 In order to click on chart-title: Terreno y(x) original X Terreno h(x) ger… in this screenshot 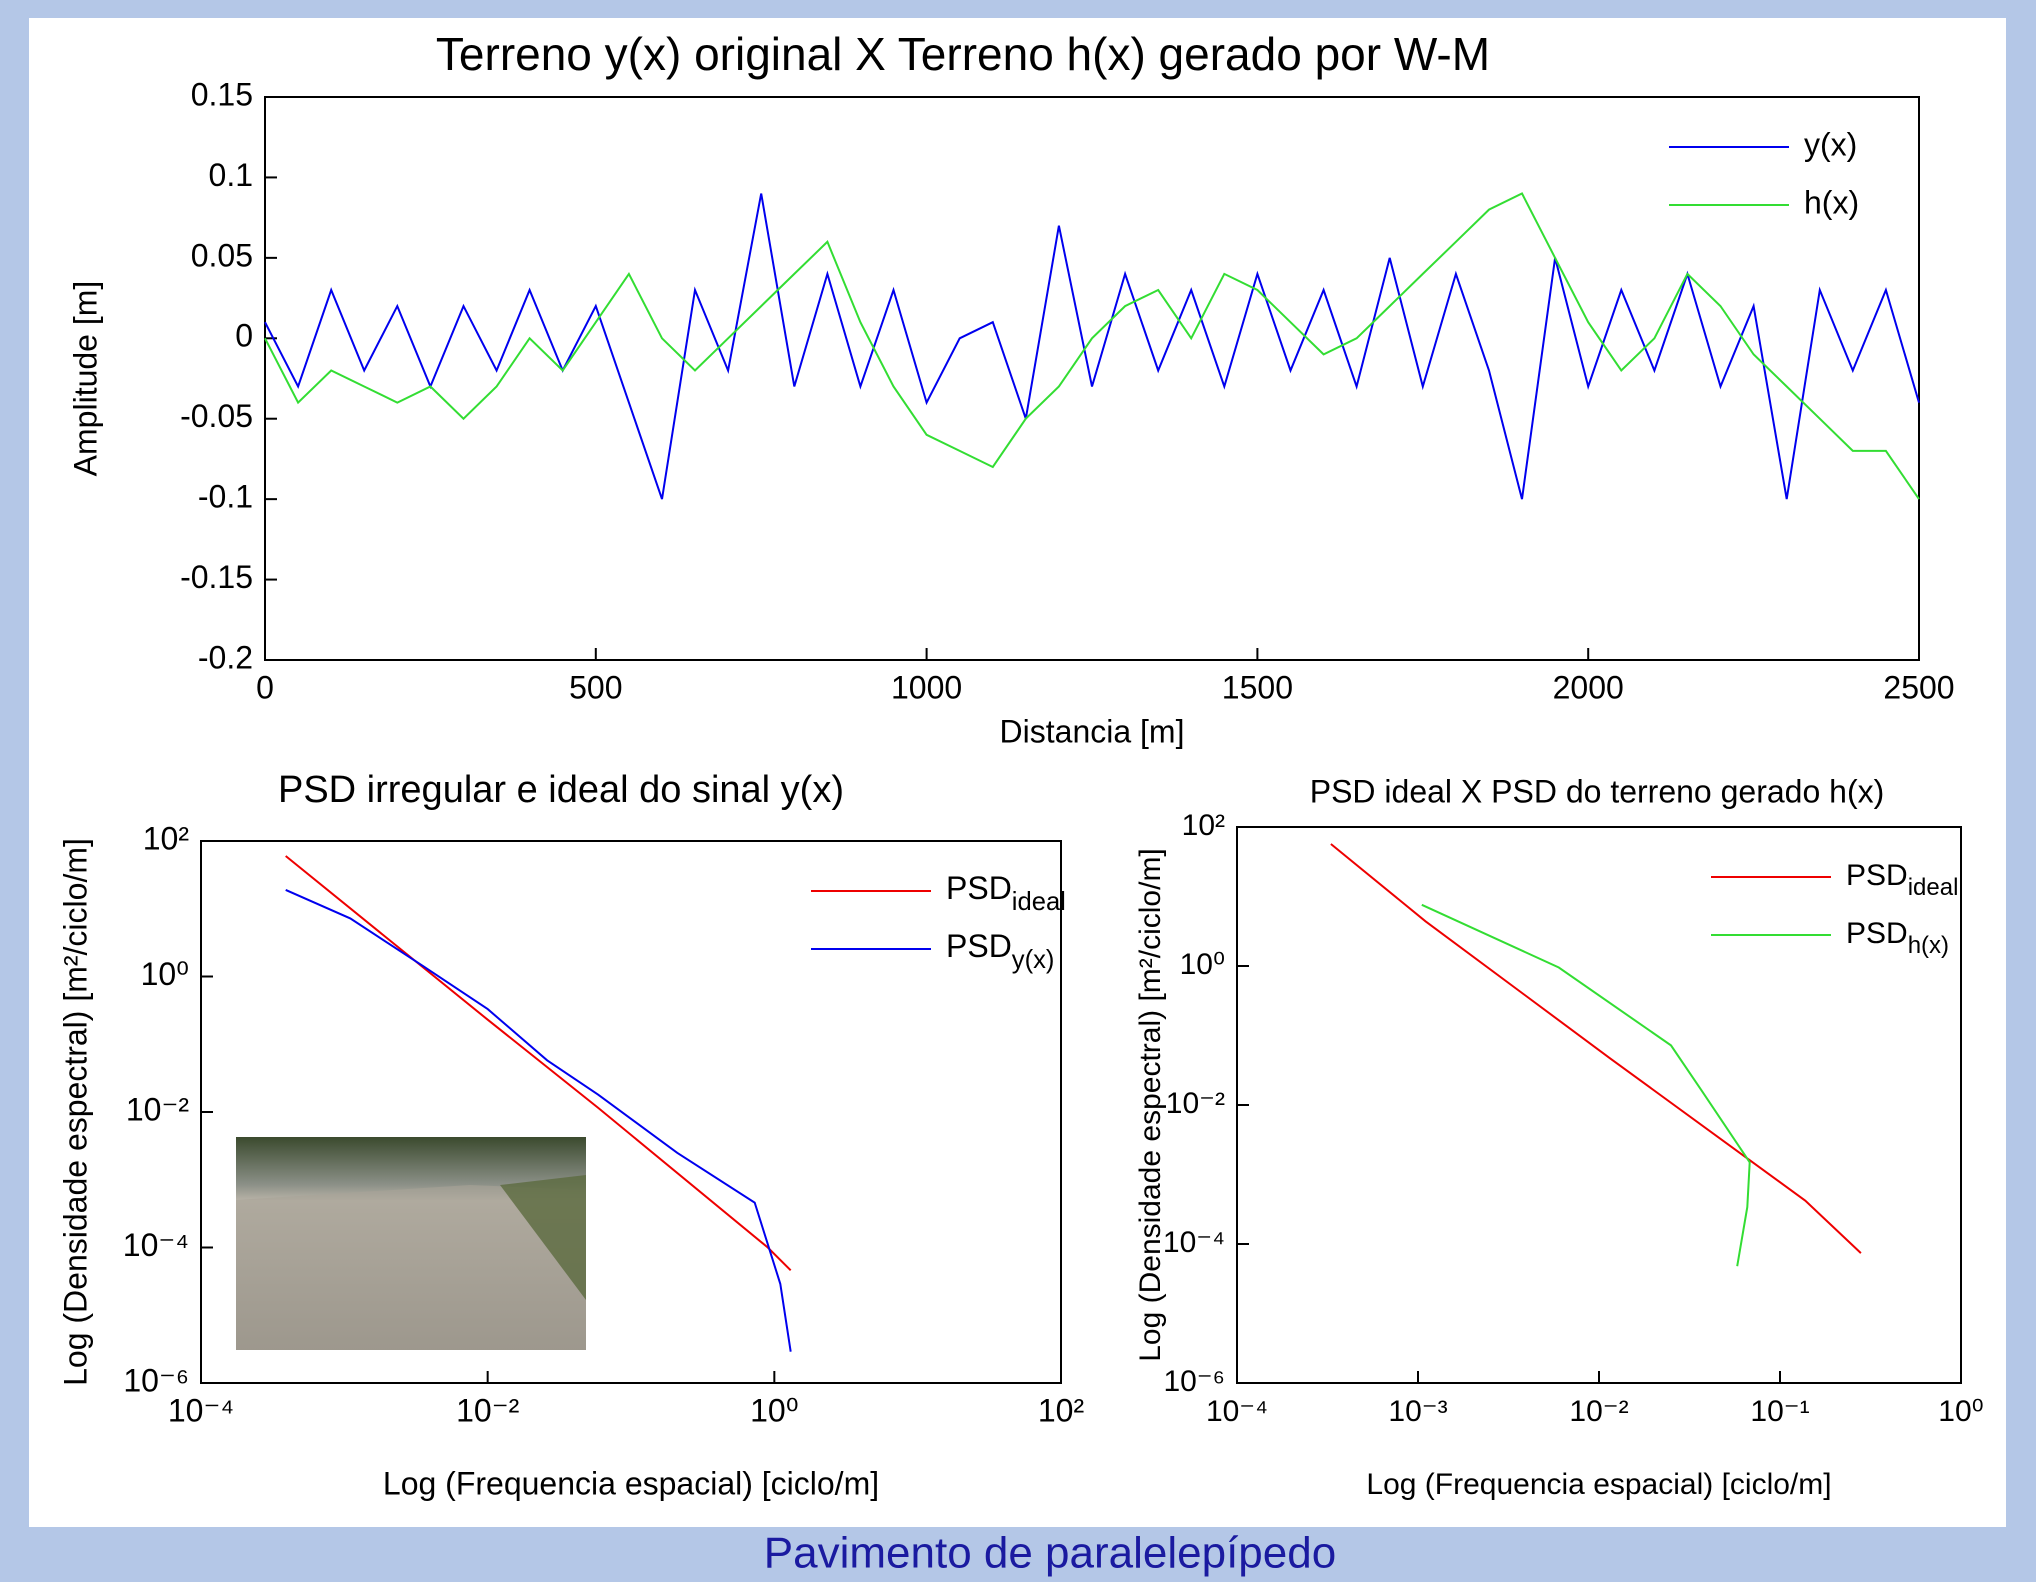, I will do `click(963, 54)`.